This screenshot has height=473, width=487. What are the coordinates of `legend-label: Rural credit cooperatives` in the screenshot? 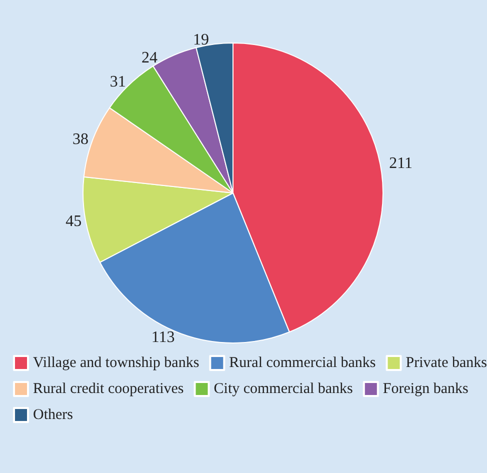 It's located at (108, 389).